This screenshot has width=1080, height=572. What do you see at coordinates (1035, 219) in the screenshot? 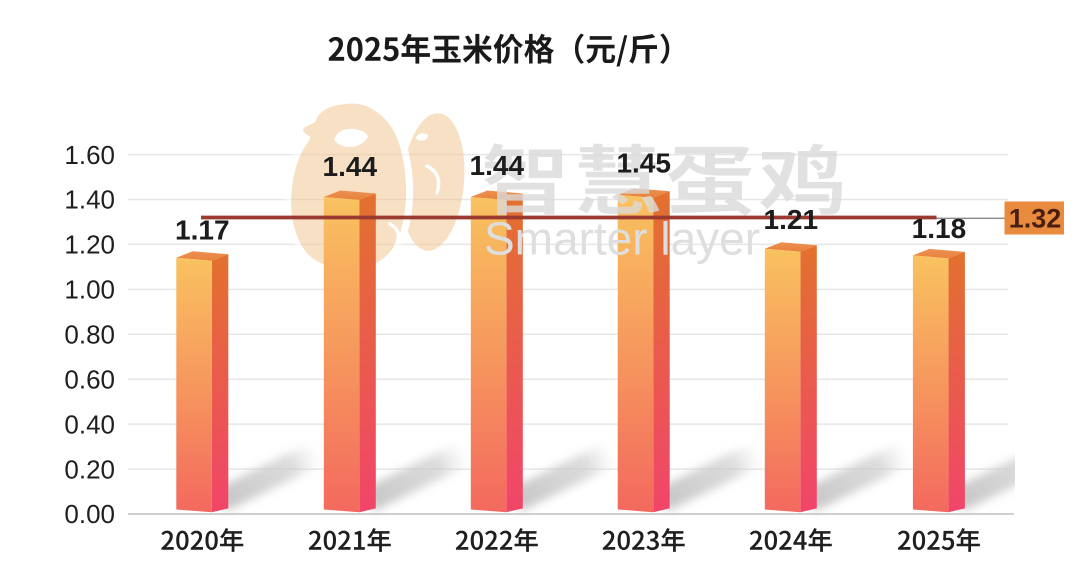
I see `svg-text: 1.32` at bounding box center [1035, 219].